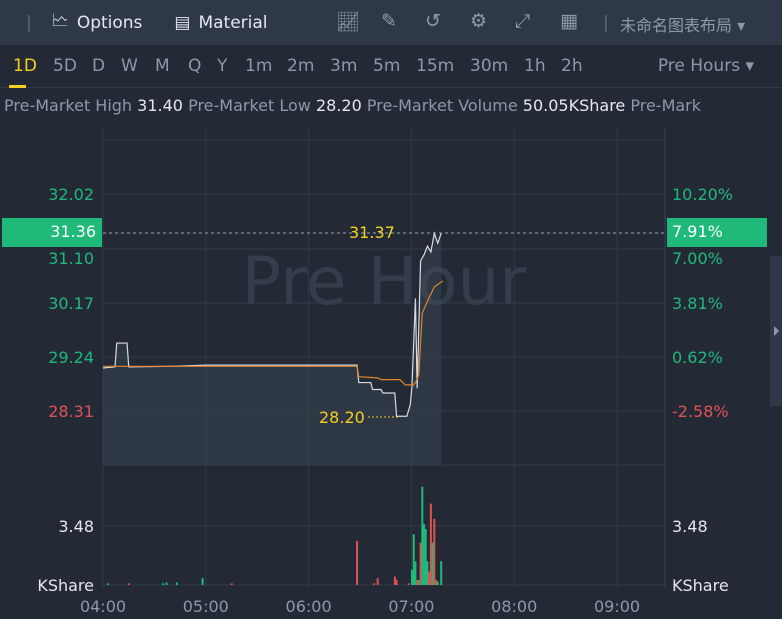 This screenshot has height=619, width=782. What do you see at coordinates (71, 411) in the screenshot?
I see `price-tick: 28.31` at bounding box center [71, 411].